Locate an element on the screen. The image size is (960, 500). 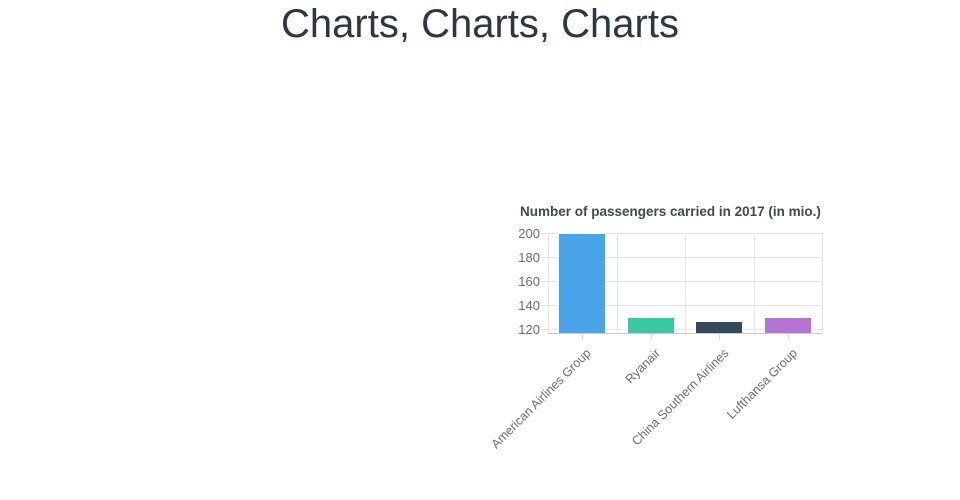
y-axis-tick-label: 160 is located at coordinates (529, 281).